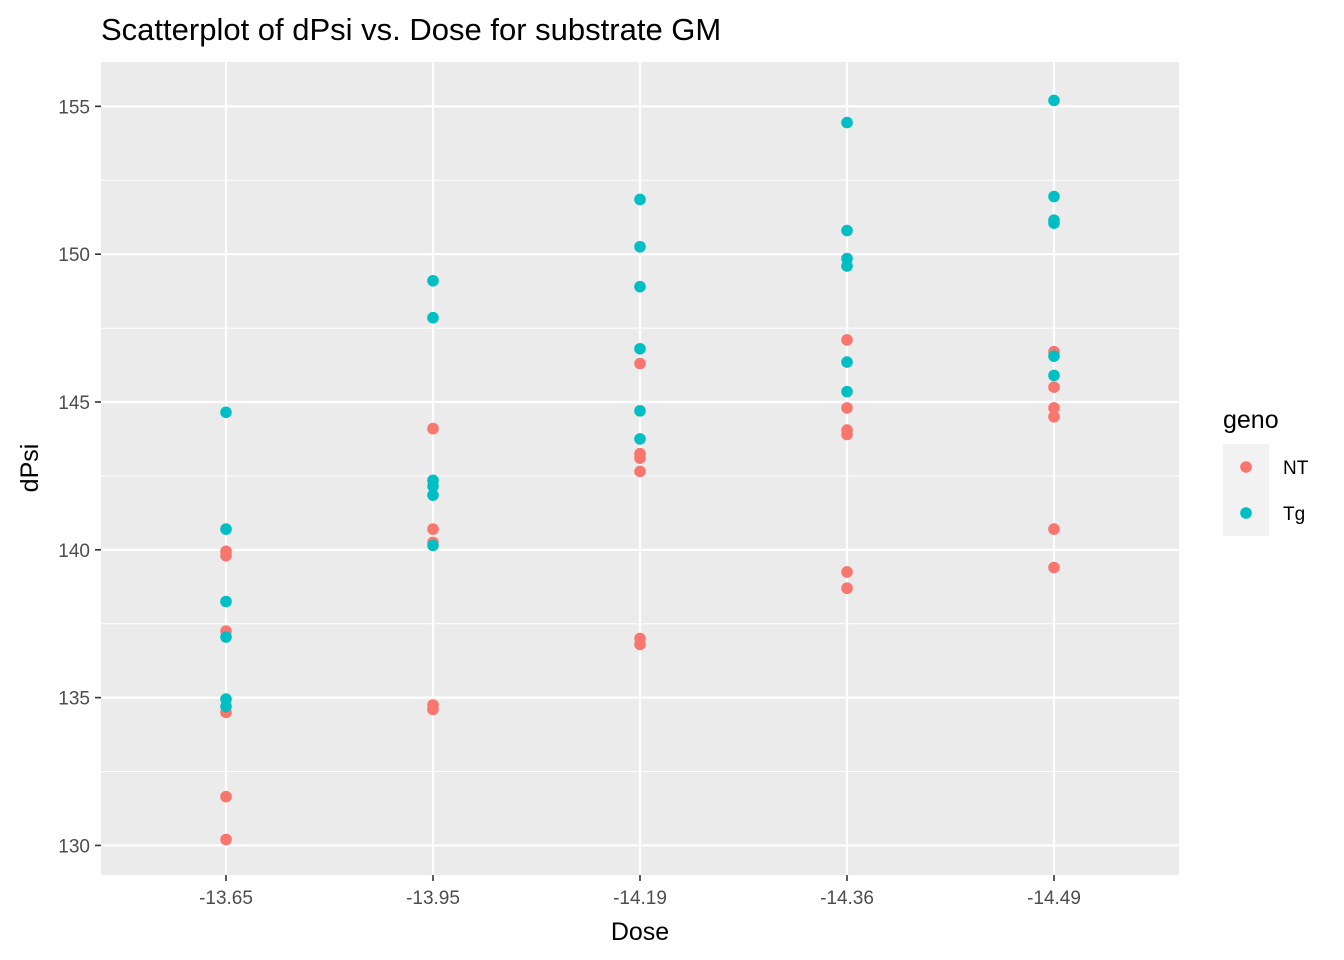 This screenshot has width=1344, height=960. I want to click on x-tick-label: -14.49, so click(1054, 898).